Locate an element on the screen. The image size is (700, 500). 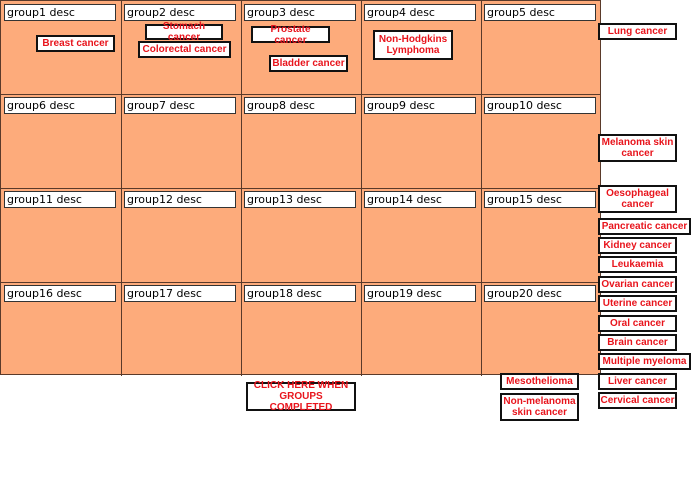
cancer-card: Prostate cancer is located at coordinates (290, 35).